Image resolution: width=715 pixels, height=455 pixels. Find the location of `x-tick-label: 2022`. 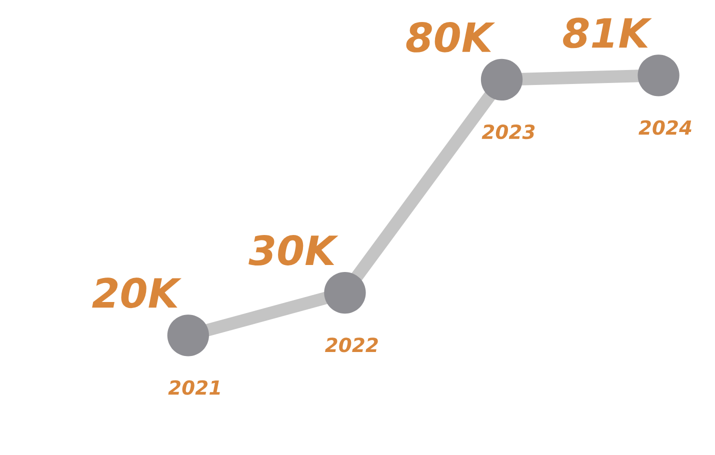

x-tick-label: 2022 is located at coordinates (351, 345).